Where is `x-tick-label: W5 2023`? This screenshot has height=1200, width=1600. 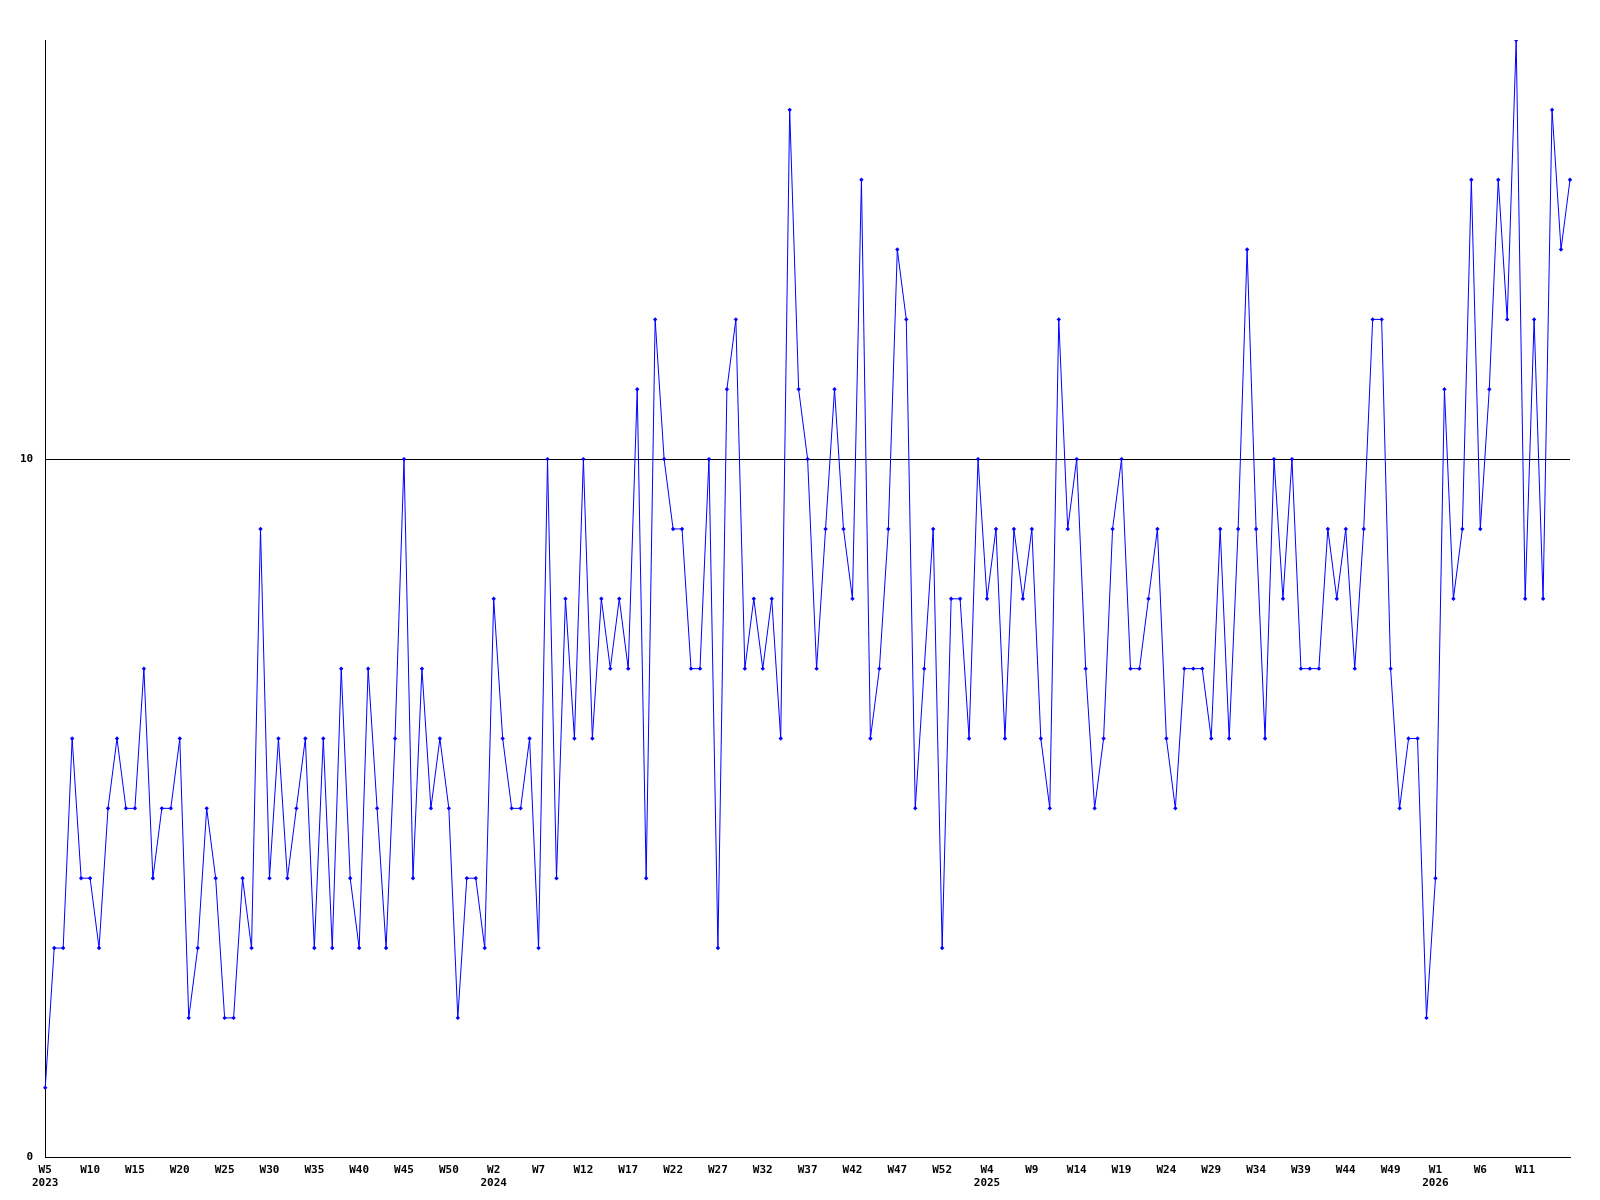 x-tick-label: W5 2023 is located at coordinates (45, 1176).